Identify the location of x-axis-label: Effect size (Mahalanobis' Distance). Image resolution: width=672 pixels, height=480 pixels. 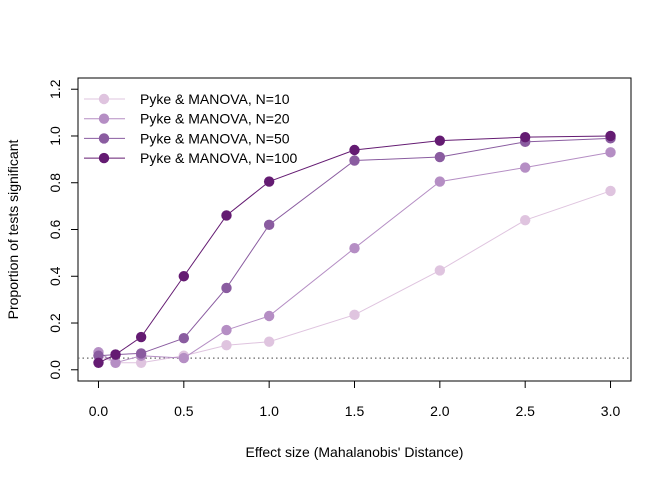
(355, 452).